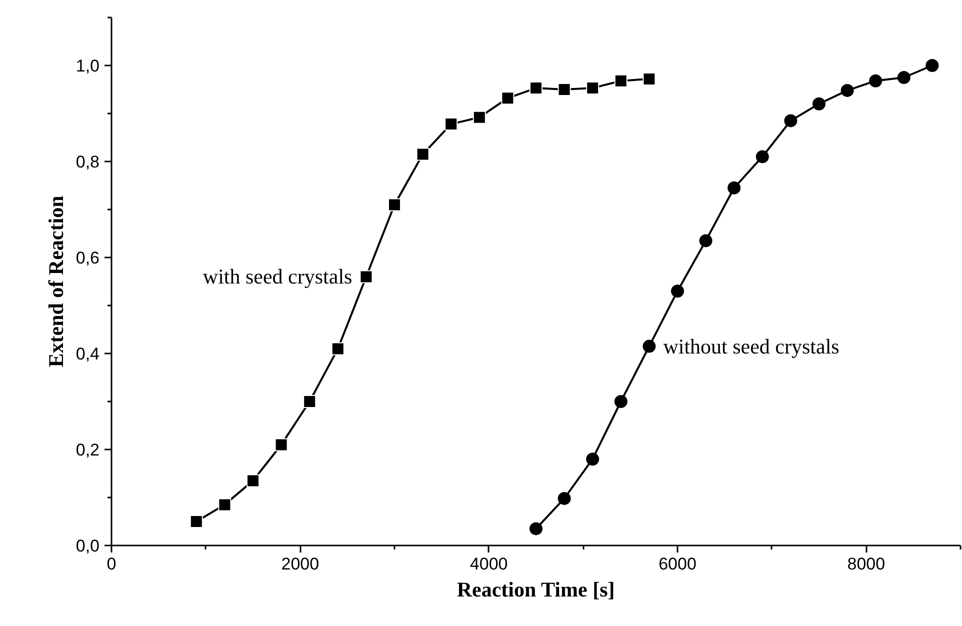  What do you see at coordinates (751, 346) in the screenshot?
I see `series-label: without seed crystals` at bounding box center [751, 346].